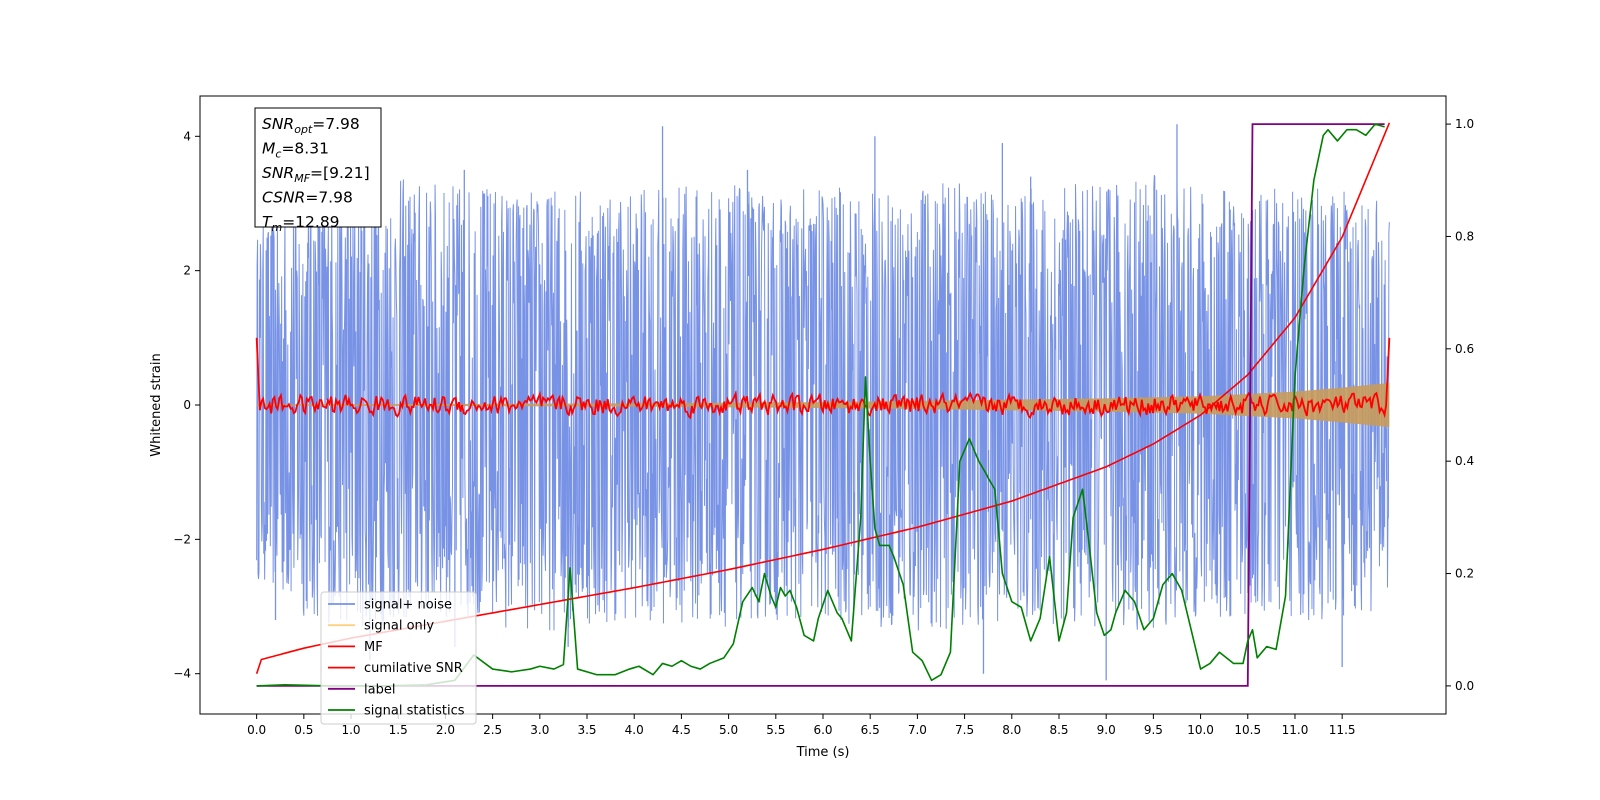 The height and width of the screenshot is (800, 1600). What do you see at coordinates (445, 730) in the screenshot?
I see `x-tick-label-4: 2.0` at bounding box center [445, 730].